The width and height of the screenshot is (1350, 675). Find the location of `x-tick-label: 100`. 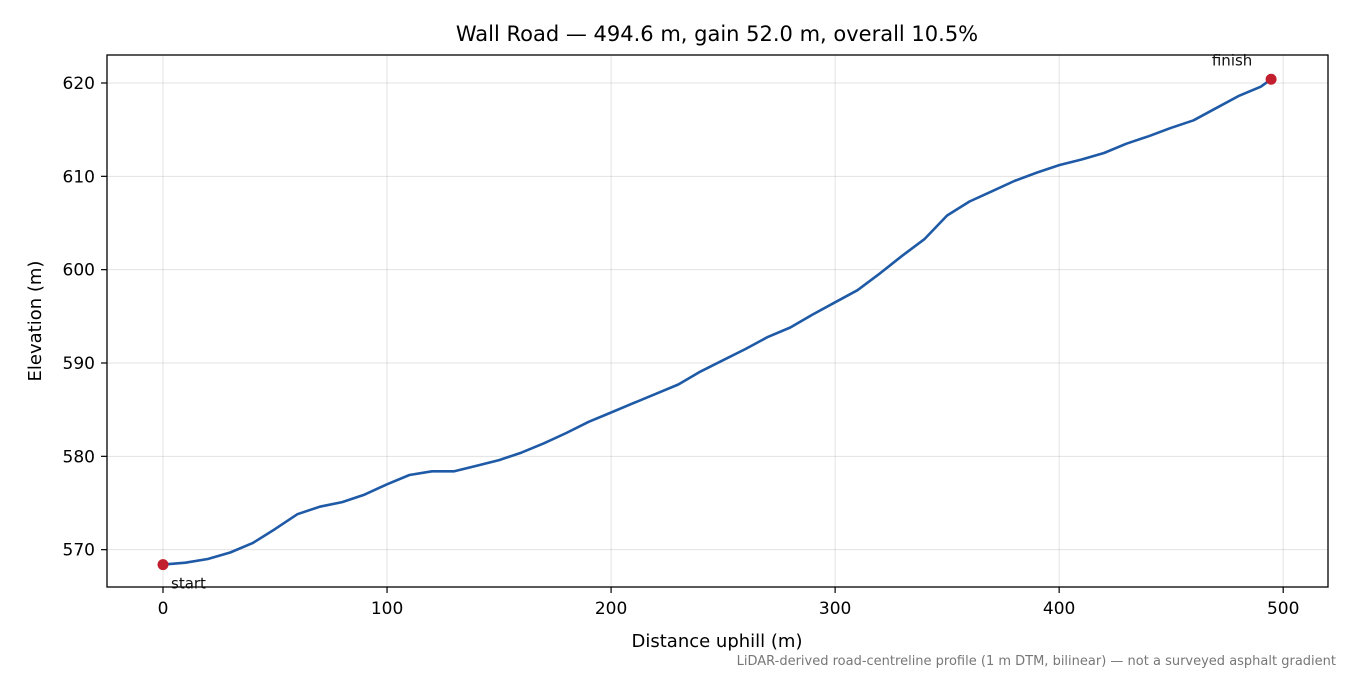

x-tick-label: 100 is located at coordinates (387, 609).